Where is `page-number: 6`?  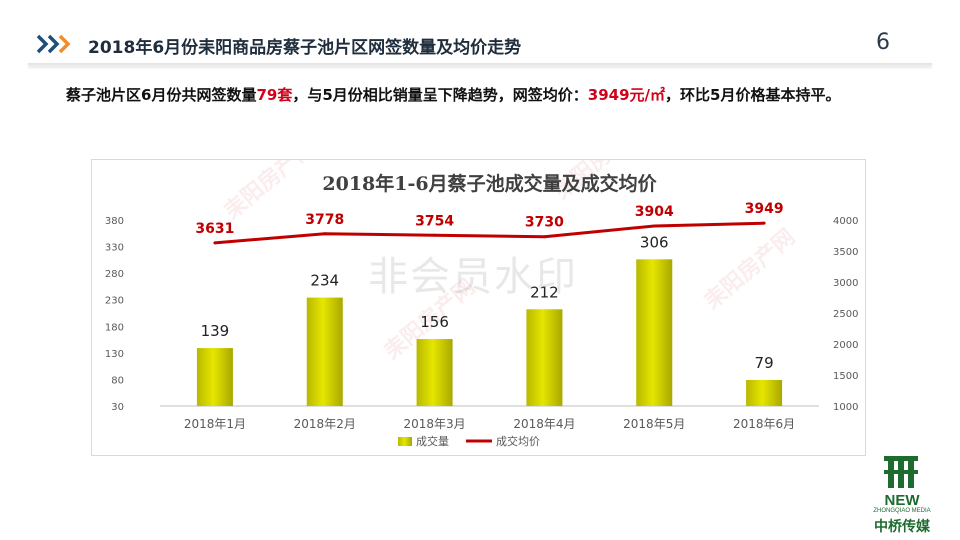
page-number: 6 is located at coordinates (883, 42).